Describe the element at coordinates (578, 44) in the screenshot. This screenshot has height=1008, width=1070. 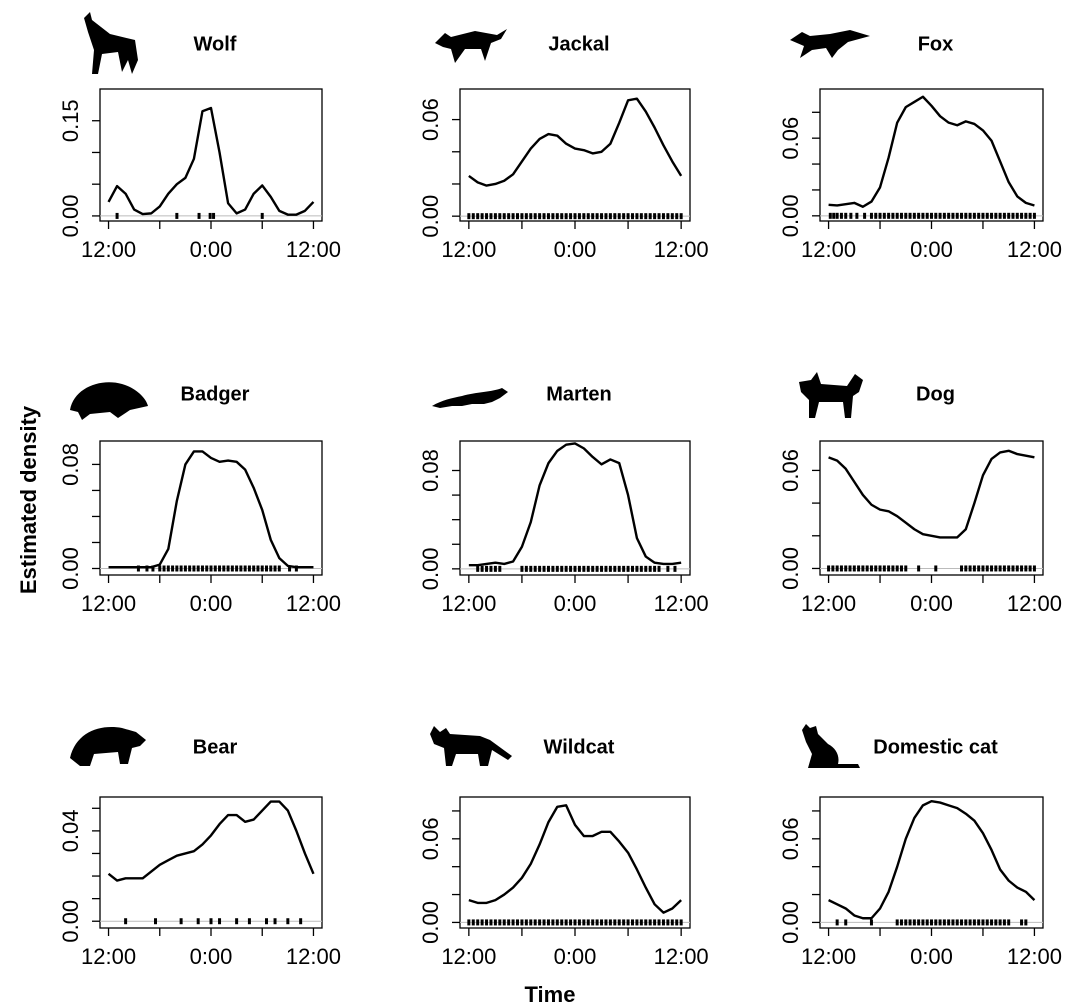
I see `panel-title: Jackal` at that location.